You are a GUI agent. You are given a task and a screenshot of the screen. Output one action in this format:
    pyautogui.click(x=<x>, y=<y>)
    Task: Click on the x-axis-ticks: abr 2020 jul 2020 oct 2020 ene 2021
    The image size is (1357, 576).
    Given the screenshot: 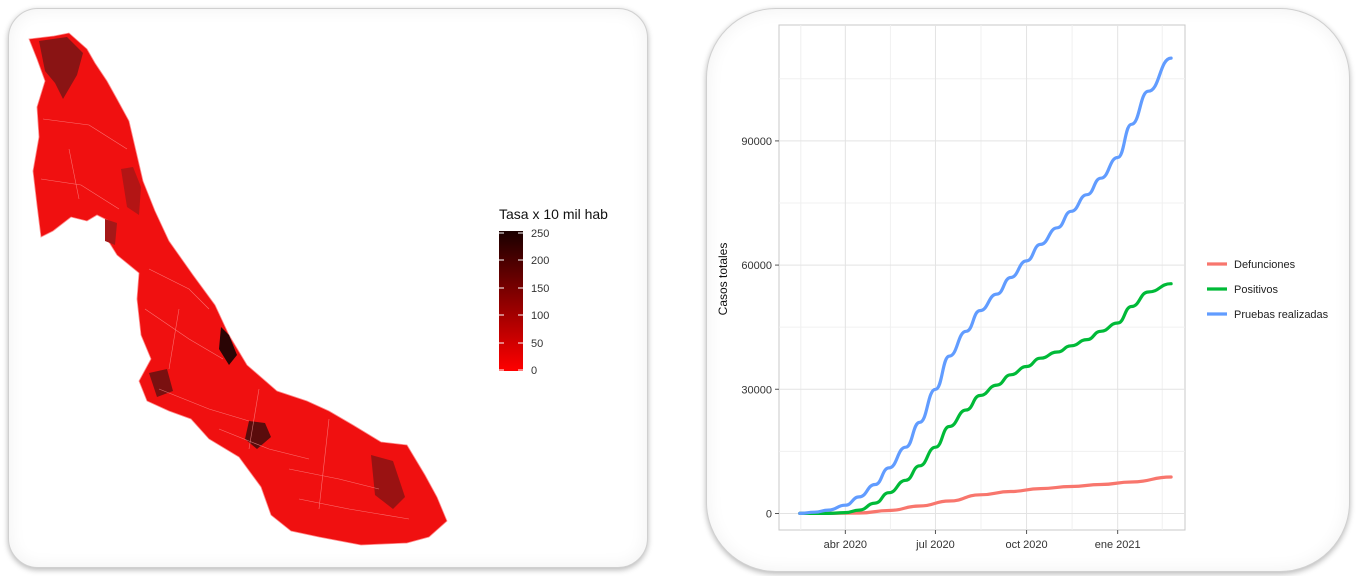 What is the action you would take?
    pyautogui.click(x=982, y=540)
    